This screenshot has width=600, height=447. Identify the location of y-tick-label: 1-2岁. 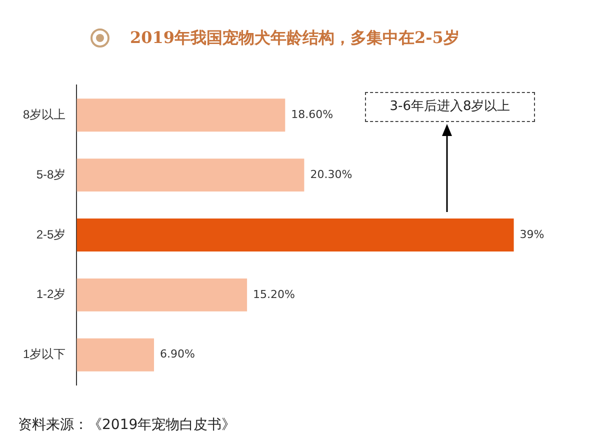
(51, 294).